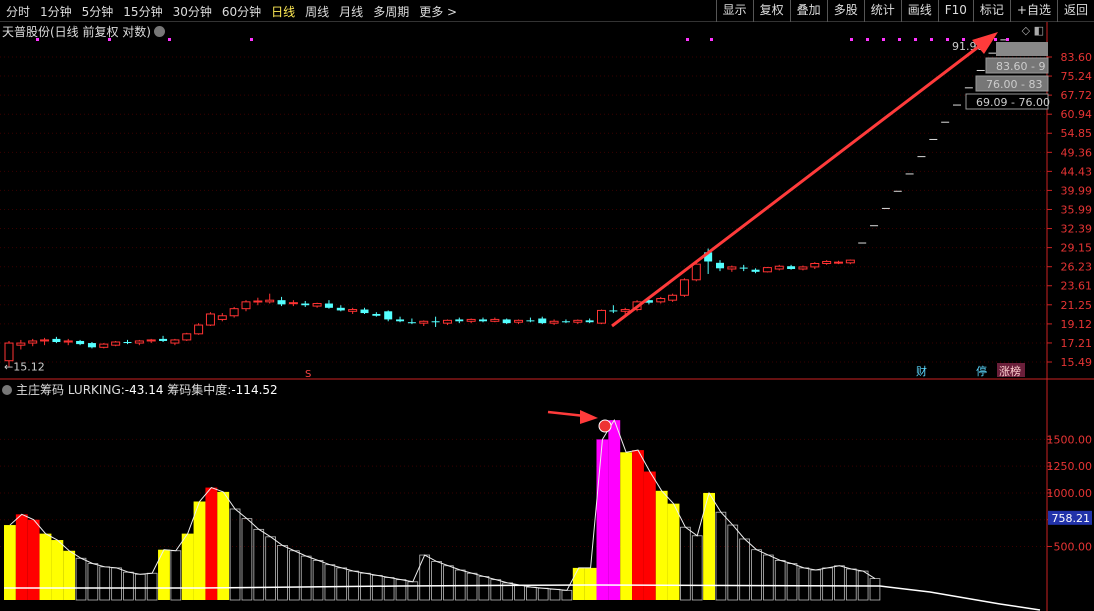 This screenshot has width=1094, height=611. What do you see at coordinates (919, 11) in the screenshot?
I see `toolbar-button: 画线` at bounding box center [919, 11].